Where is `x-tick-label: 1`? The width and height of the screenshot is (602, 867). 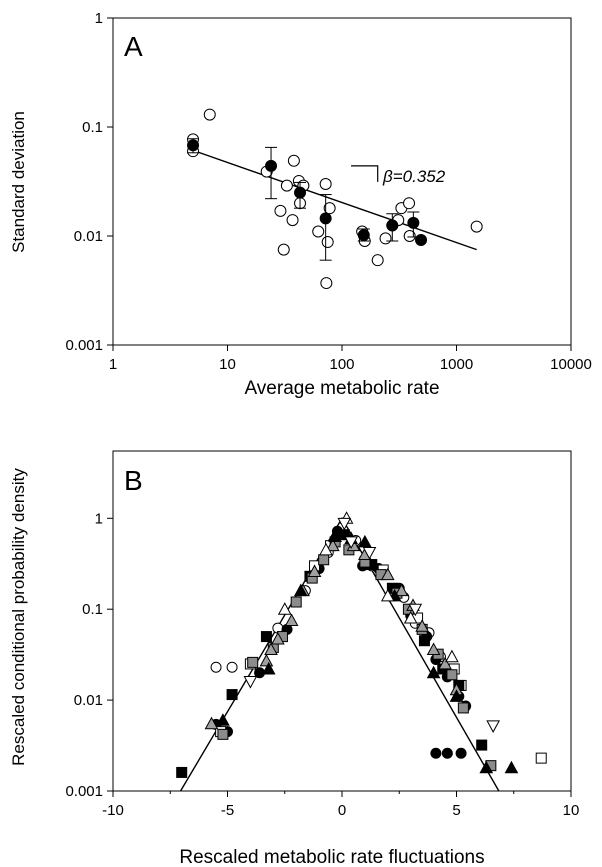
x-tick-label: 1 is located at coordinates (113, 364).